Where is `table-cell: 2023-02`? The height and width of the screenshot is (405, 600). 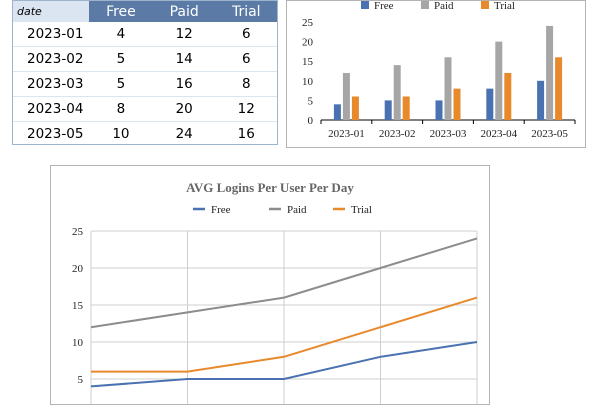 table-cell: 2023-02 is located at coordinates (51, 59).